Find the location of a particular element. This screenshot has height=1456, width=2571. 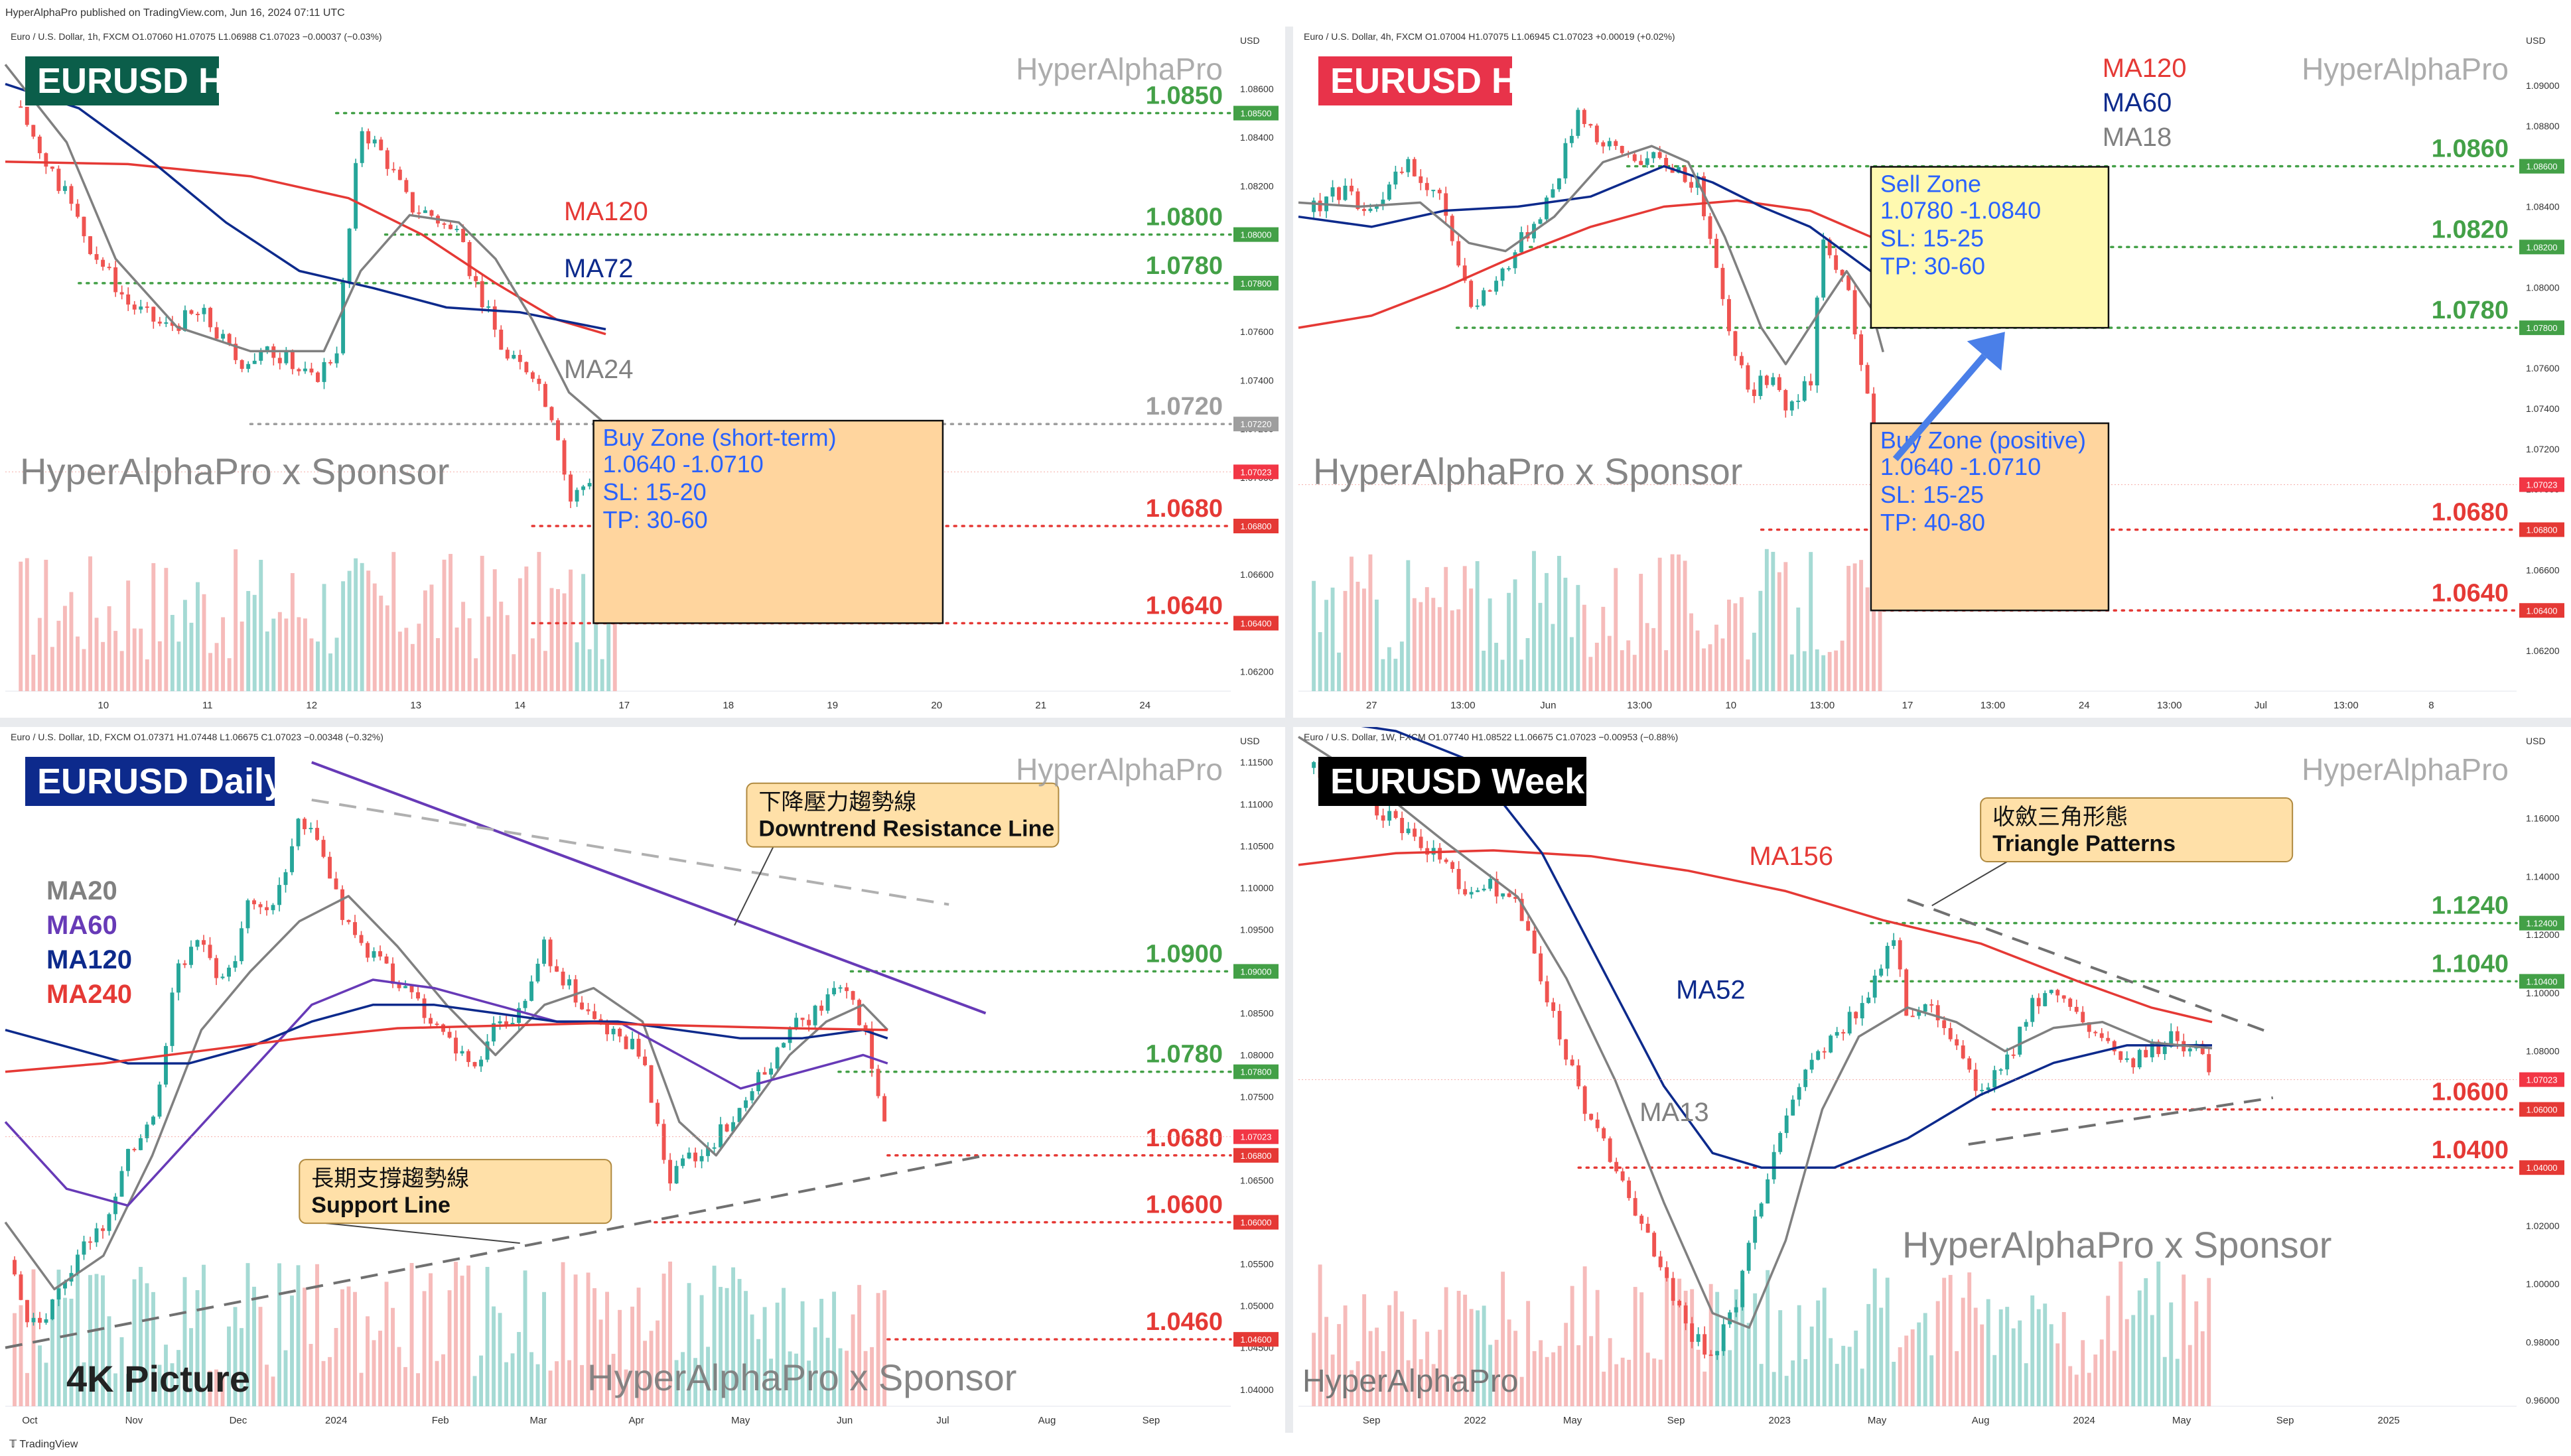

date-tick-label: Jun is located at coordinates (845, 1420).